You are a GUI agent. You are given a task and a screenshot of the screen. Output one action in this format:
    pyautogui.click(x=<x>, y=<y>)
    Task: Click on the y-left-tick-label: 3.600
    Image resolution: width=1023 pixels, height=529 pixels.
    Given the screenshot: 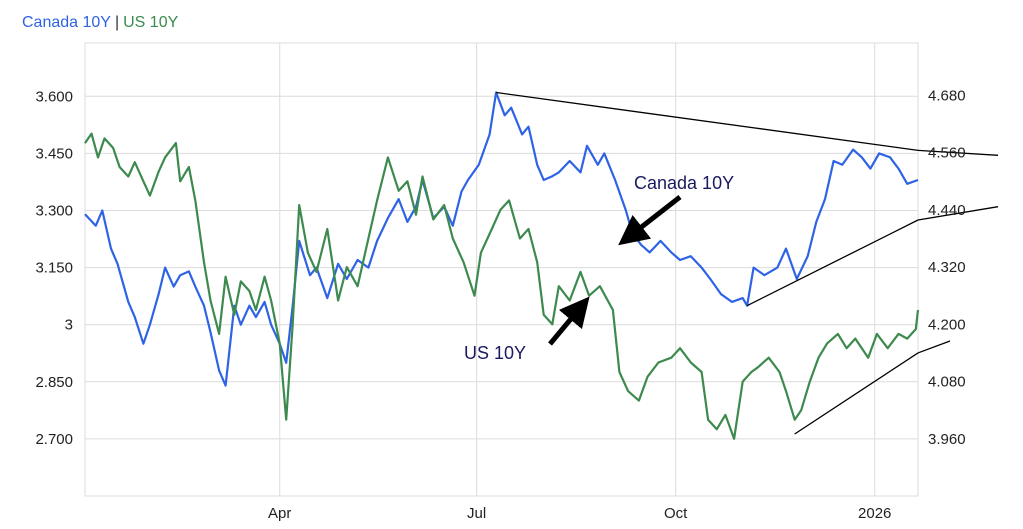 What is the action you would take?
    pyautogui.click(x=54, y=96)
    